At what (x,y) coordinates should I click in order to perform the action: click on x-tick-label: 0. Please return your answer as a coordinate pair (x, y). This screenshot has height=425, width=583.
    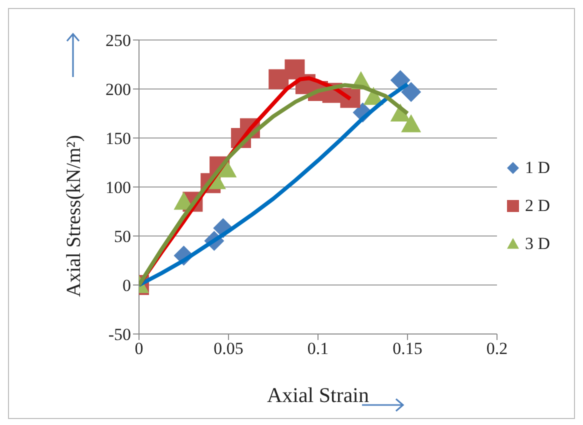
    Looking at the image, I should click on (139, 348).